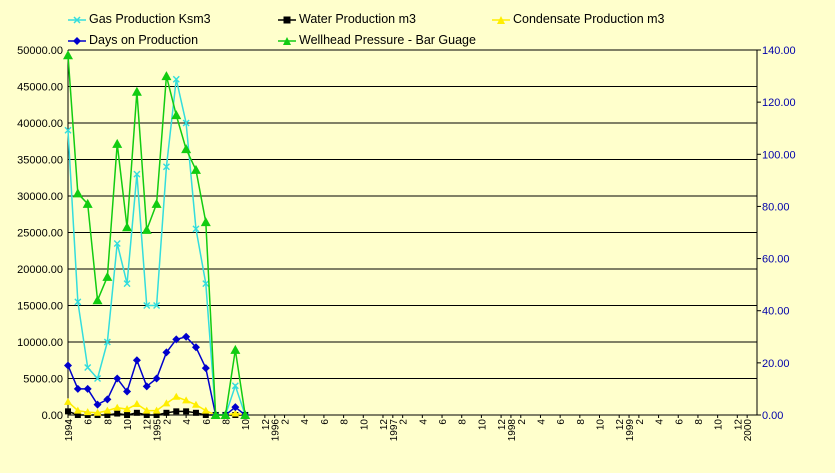 The image size is (835, 473). What do you see at coordinates (40, 88) in the screenshot?
I see `y-left-tick-label: 45000.00` at bounding box center [40, 88].